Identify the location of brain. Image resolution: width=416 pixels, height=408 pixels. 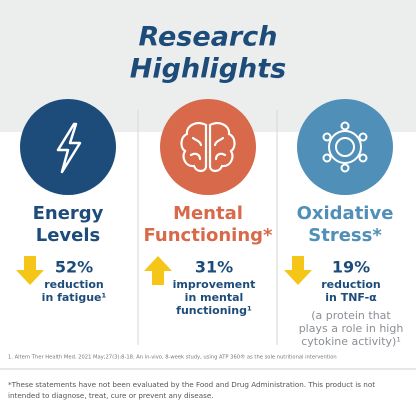
(208, 147).